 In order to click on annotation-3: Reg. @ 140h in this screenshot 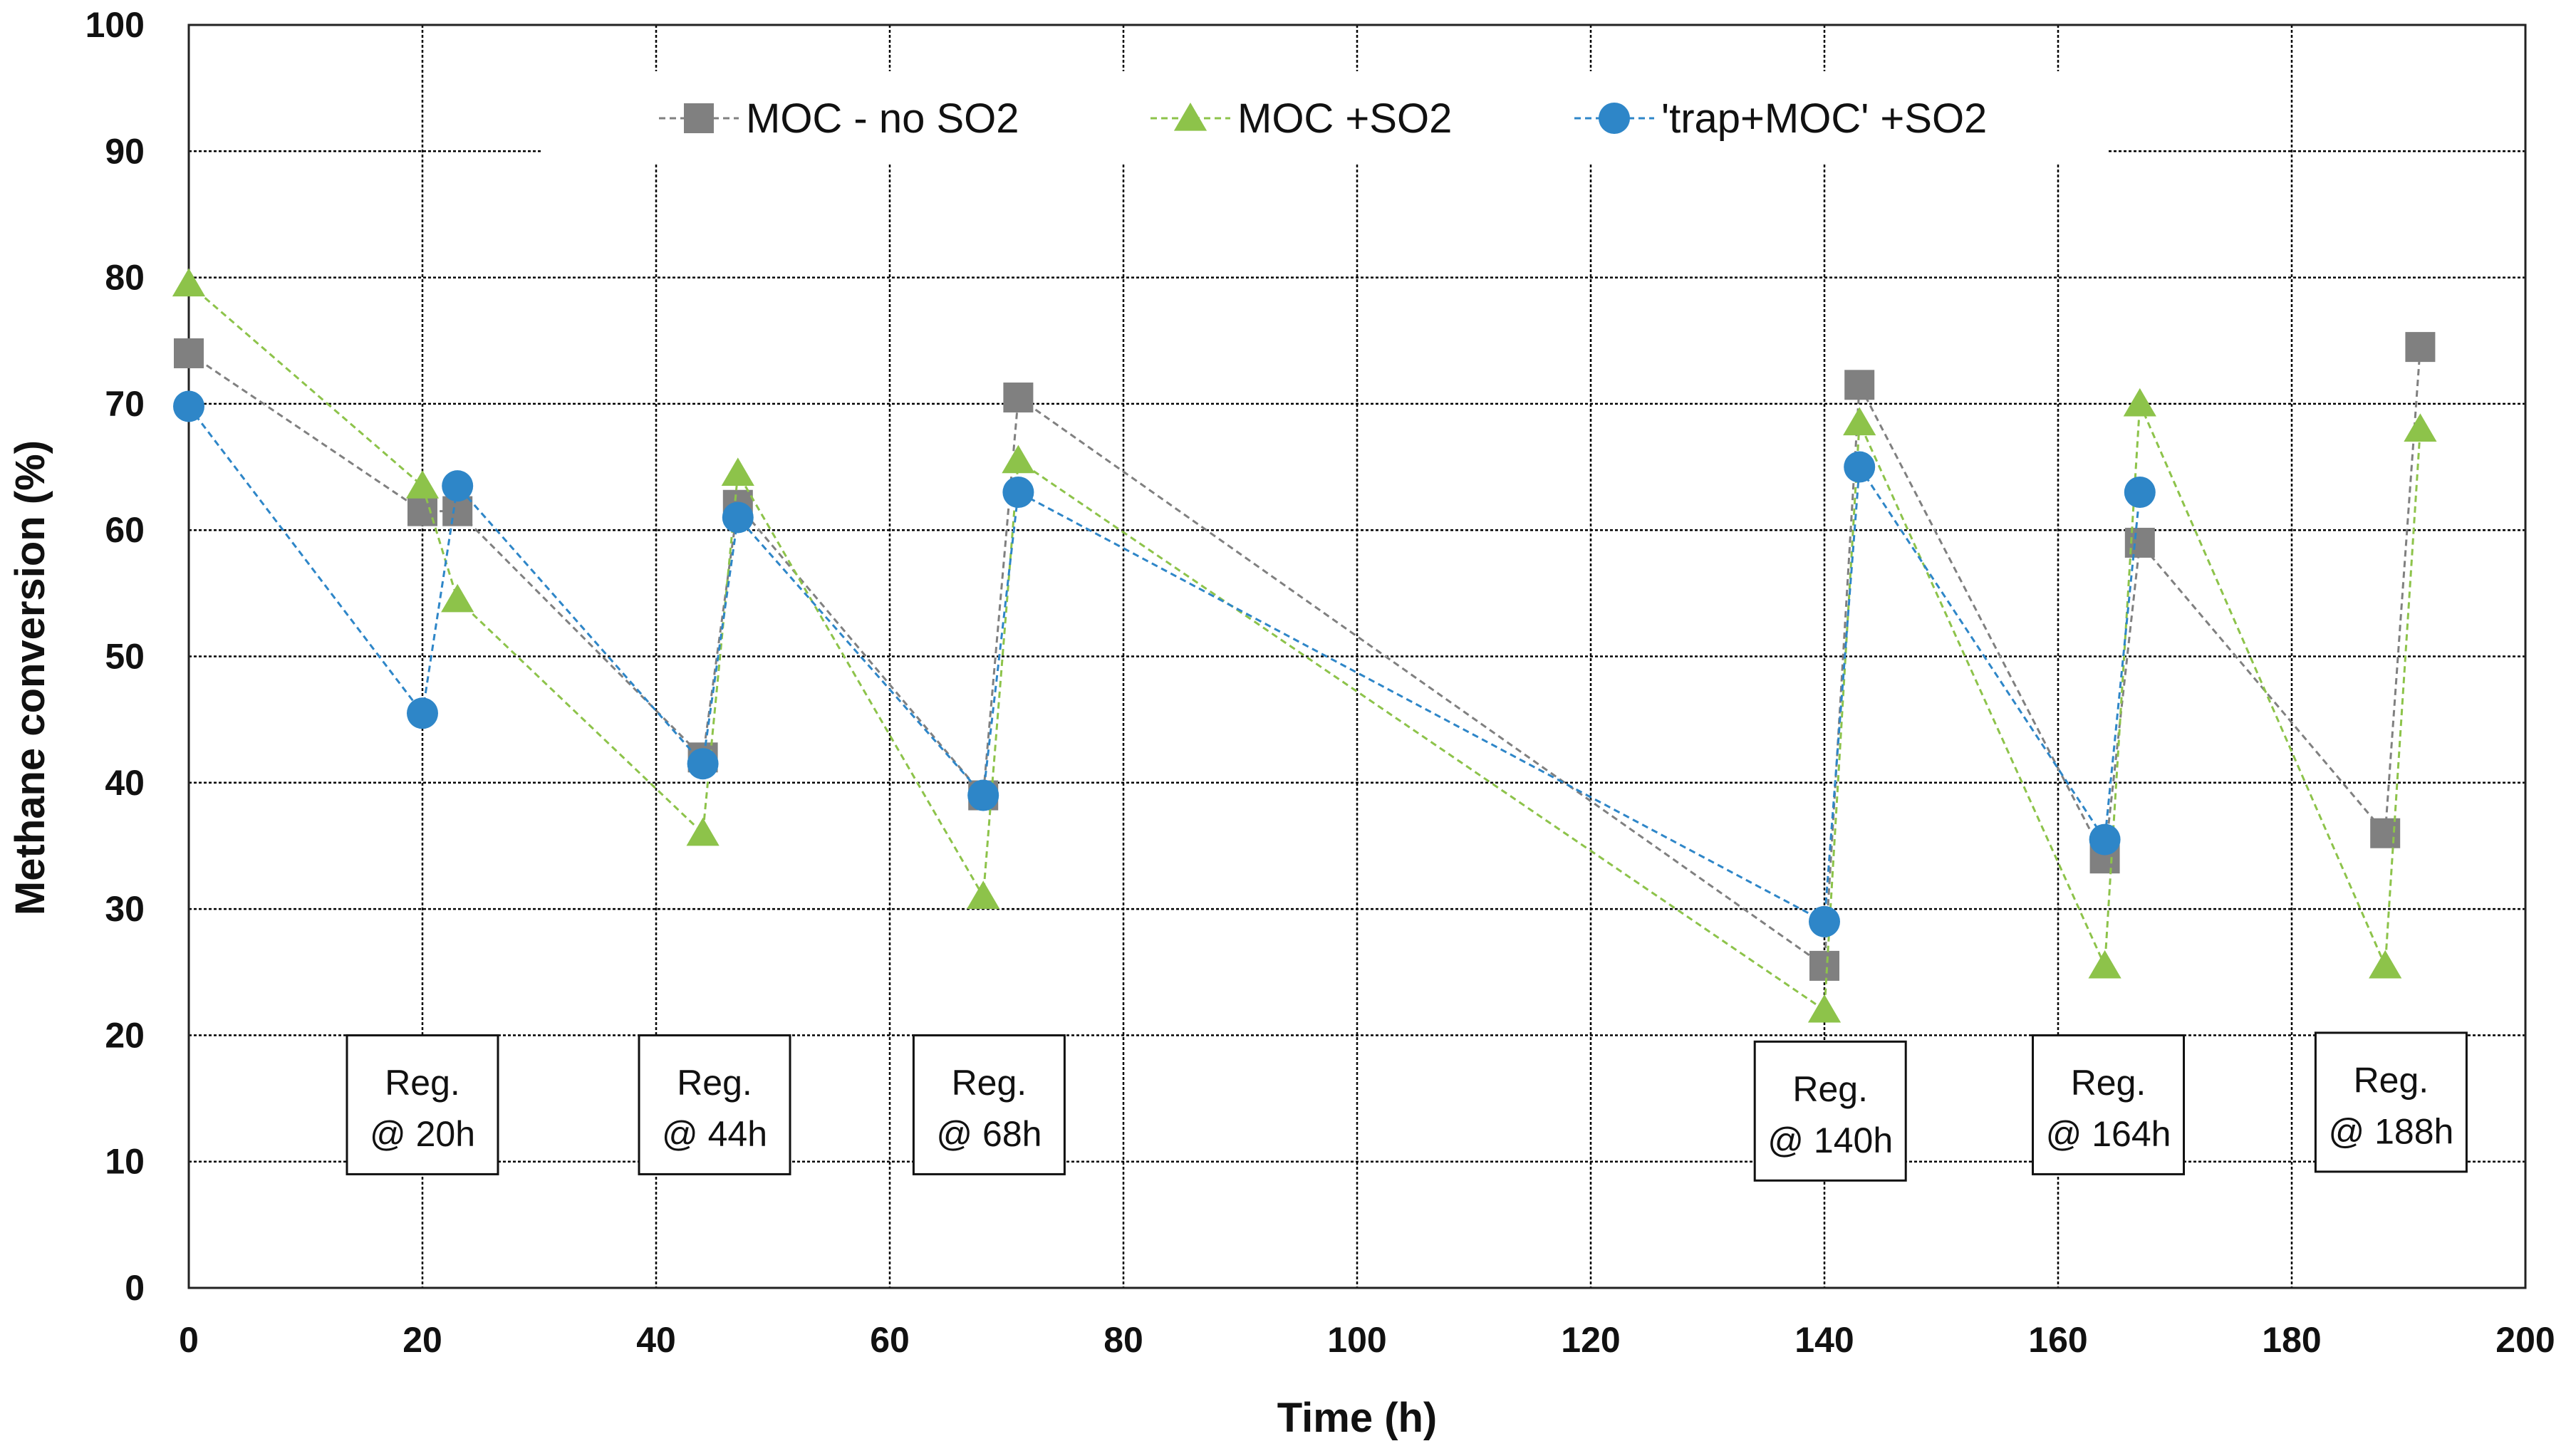, I will do `click(1830, 1111)`.